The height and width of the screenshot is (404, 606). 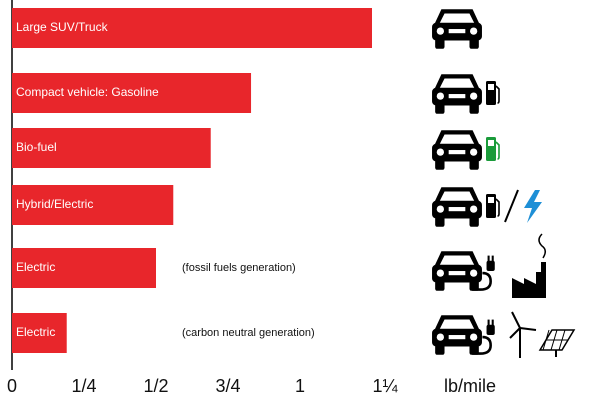 I want to click on slash, so click(x=511, y=206).